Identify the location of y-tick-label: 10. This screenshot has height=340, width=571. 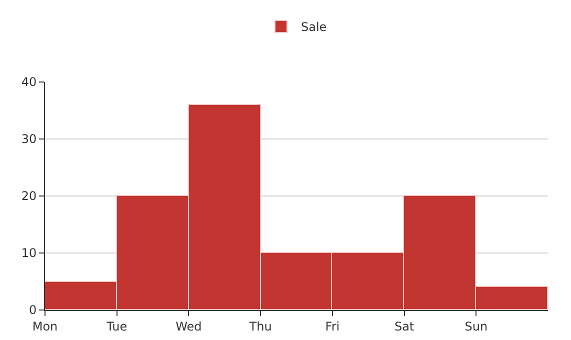
(29, 253).